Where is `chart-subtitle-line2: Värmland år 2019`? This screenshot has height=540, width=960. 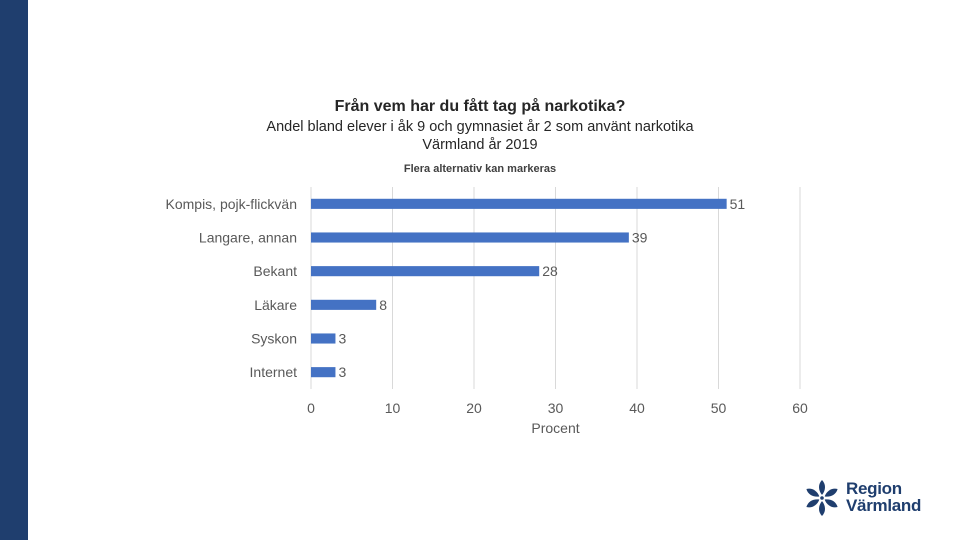
chart-subtitle-line2: Värmland år 2019 is located at coordinates (480, 145).